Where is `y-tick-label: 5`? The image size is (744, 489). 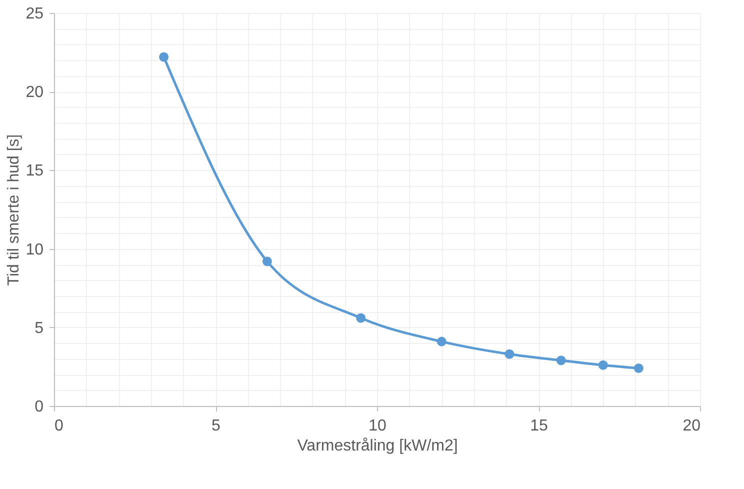 y-tick-label: 5 is located at coordinates (39, 328).